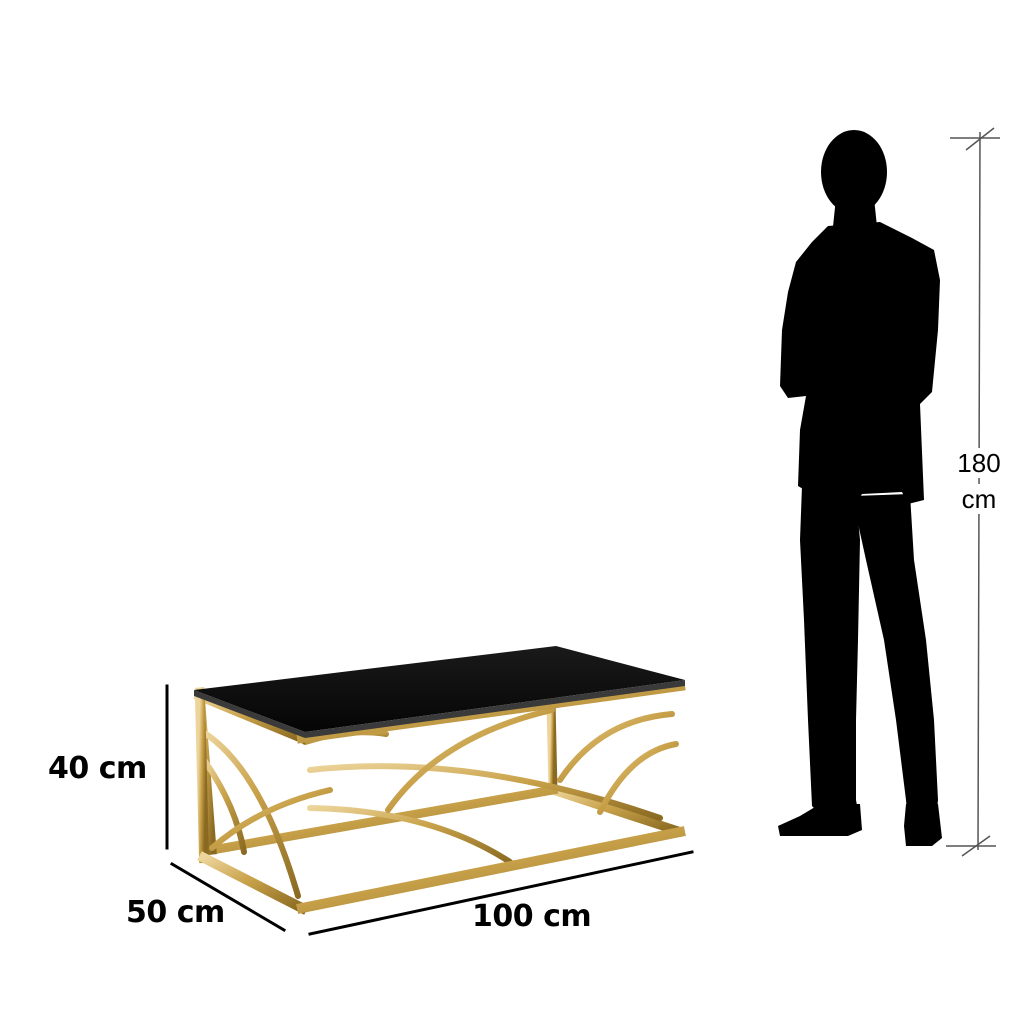  Describe the element at coordinates (980, 139) in the screenshot. I see `person-scale-top-tick` at that location.